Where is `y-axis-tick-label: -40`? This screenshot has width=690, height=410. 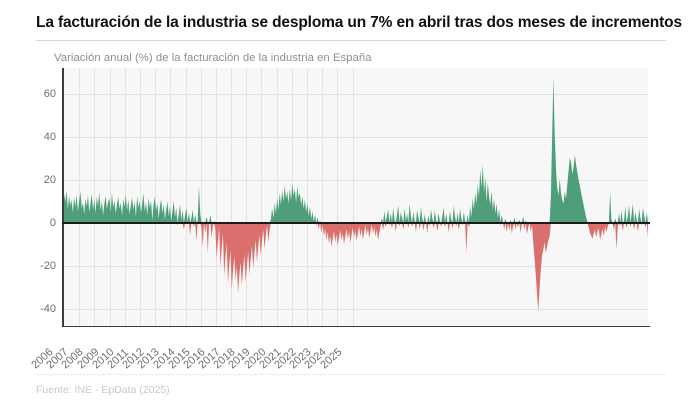
y-axis-tick-label: -40 is located at coordinates (48, 308).